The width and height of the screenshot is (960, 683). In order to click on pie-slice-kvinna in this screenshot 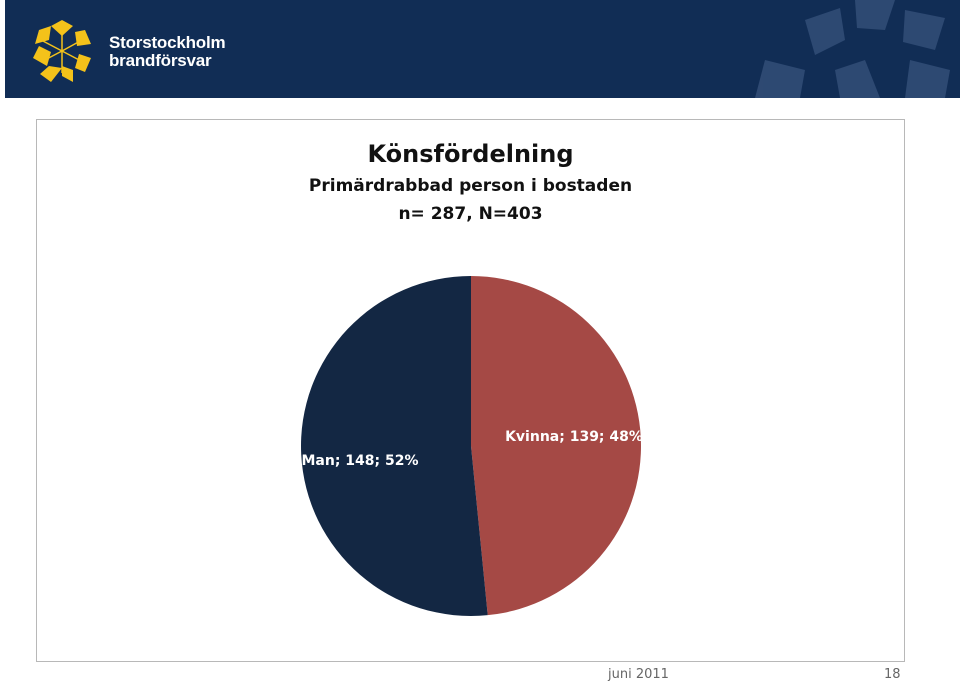, I will do `click(556, 446)`.